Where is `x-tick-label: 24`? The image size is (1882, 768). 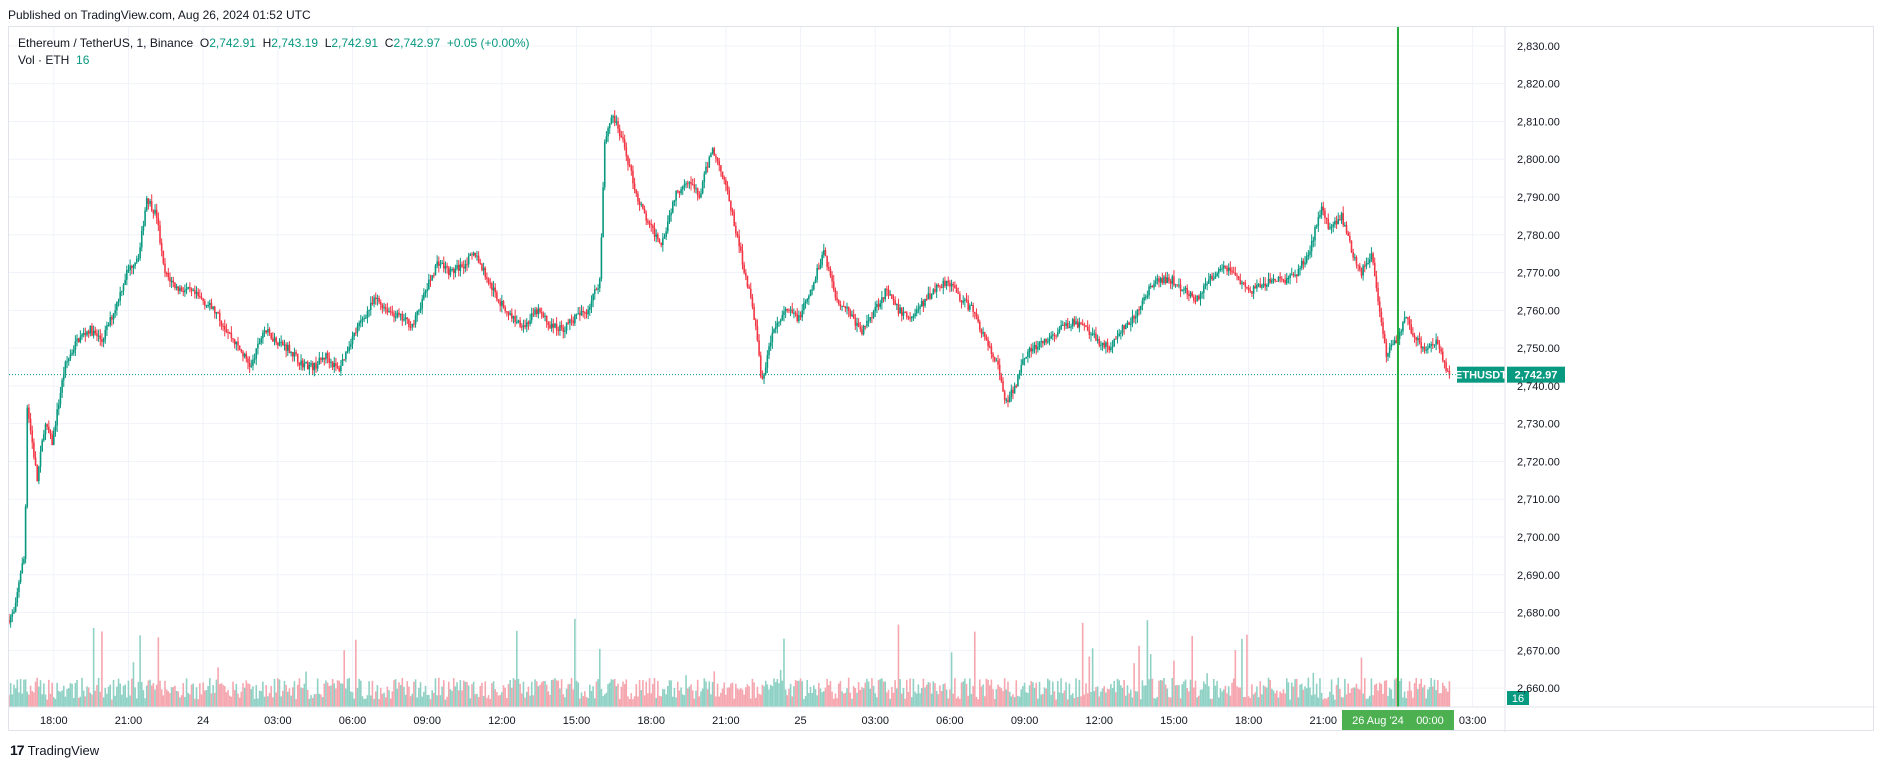 x-tick-label: 24 is located at coordinates (203, 721).